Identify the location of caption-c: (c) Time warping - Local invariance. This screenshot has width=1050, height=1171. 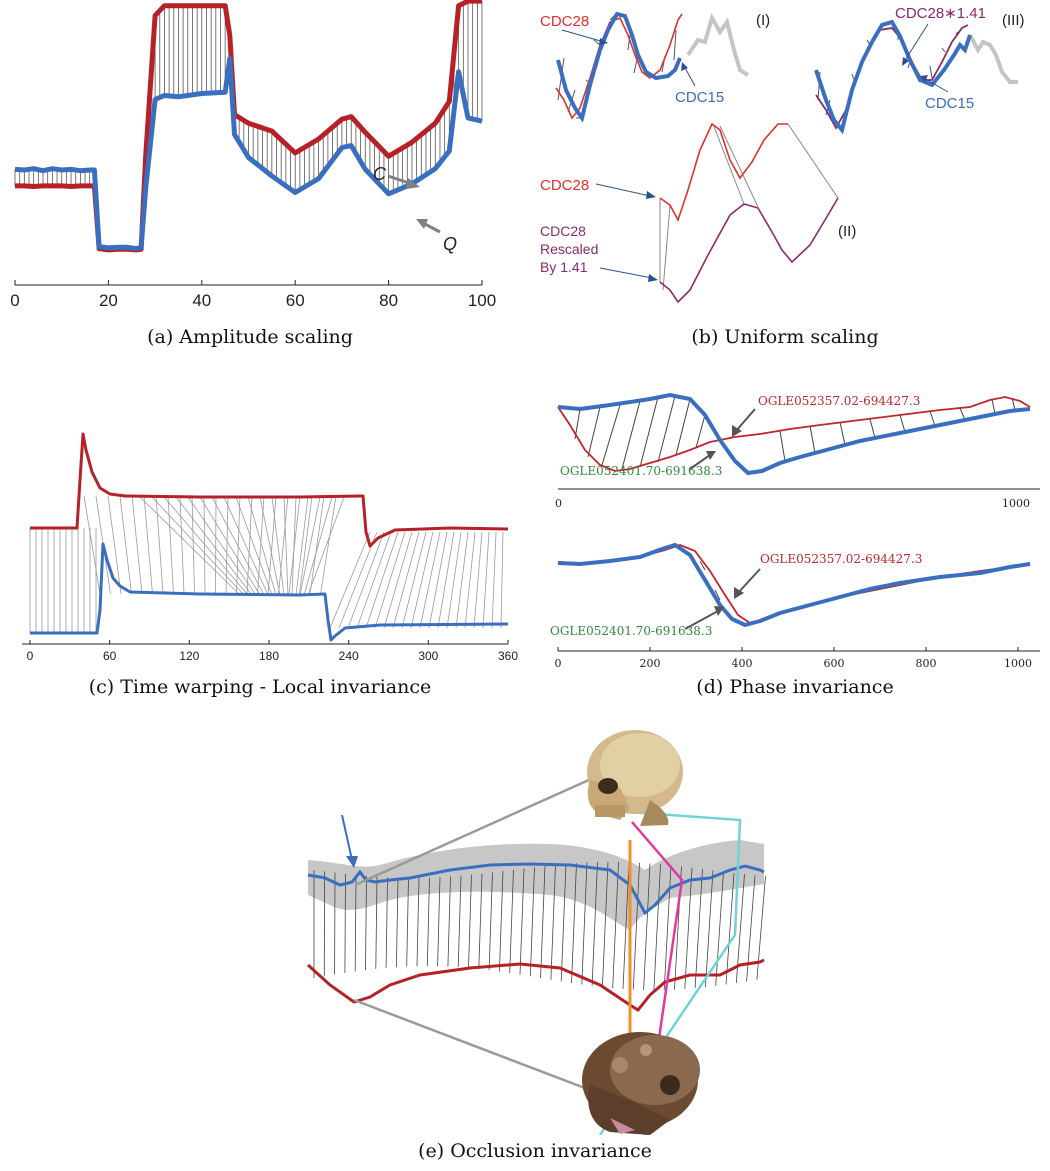
(260, 687).